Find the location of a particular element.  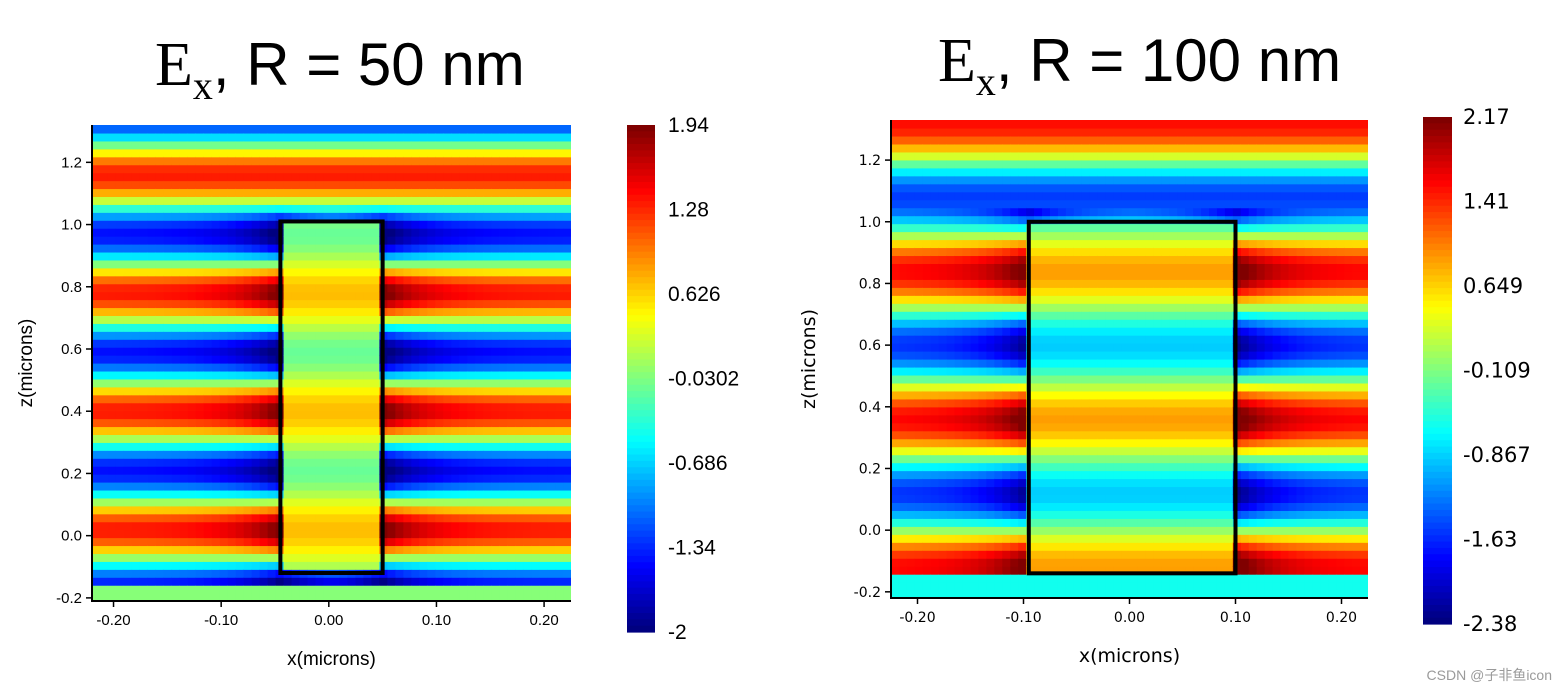

colorbar-tick-label: -0.0302 is located at coordinates (703, 379).